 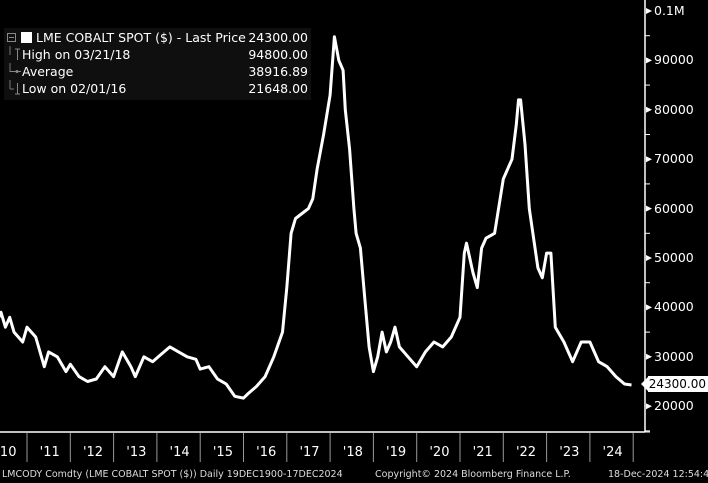 What do you see at coordinates (674, 159) in the screenshot?
I see `y-tick-label: 70000` at bounding box center [674, 159].